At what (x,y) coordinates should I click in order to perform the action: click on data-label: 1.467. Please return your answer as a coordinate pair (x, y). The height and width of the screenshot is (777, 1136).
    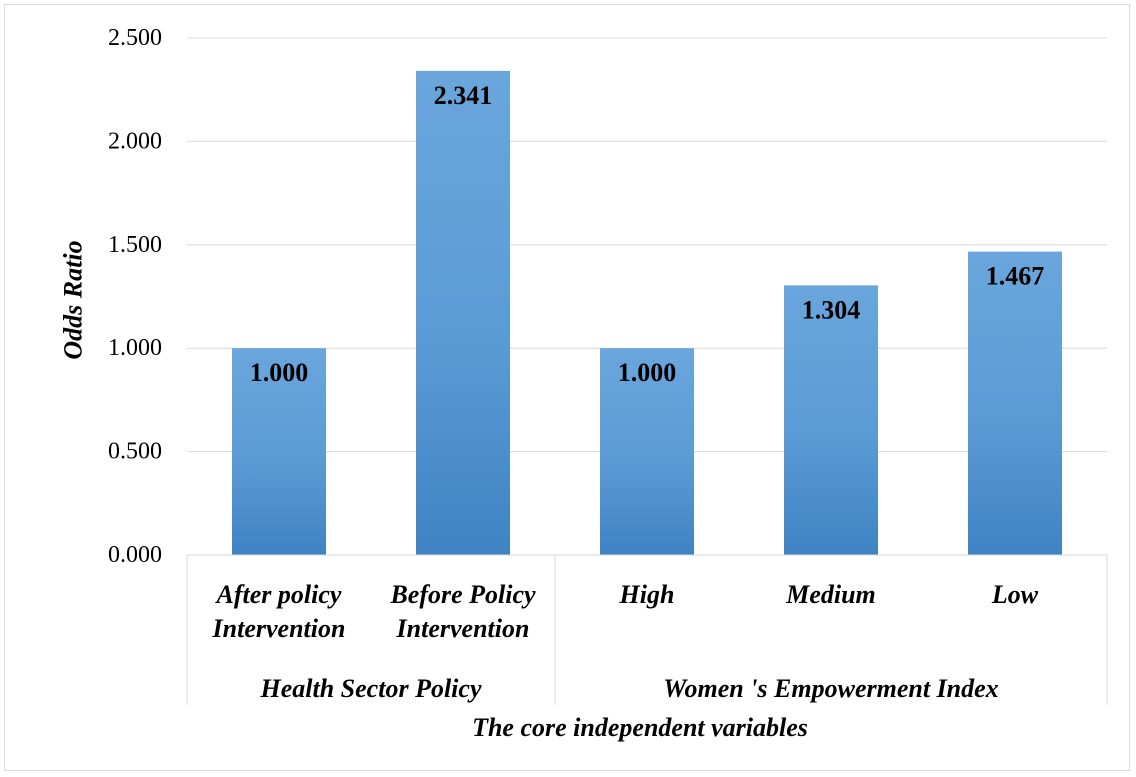
    Looking at the image, I should click on (1015, 276).